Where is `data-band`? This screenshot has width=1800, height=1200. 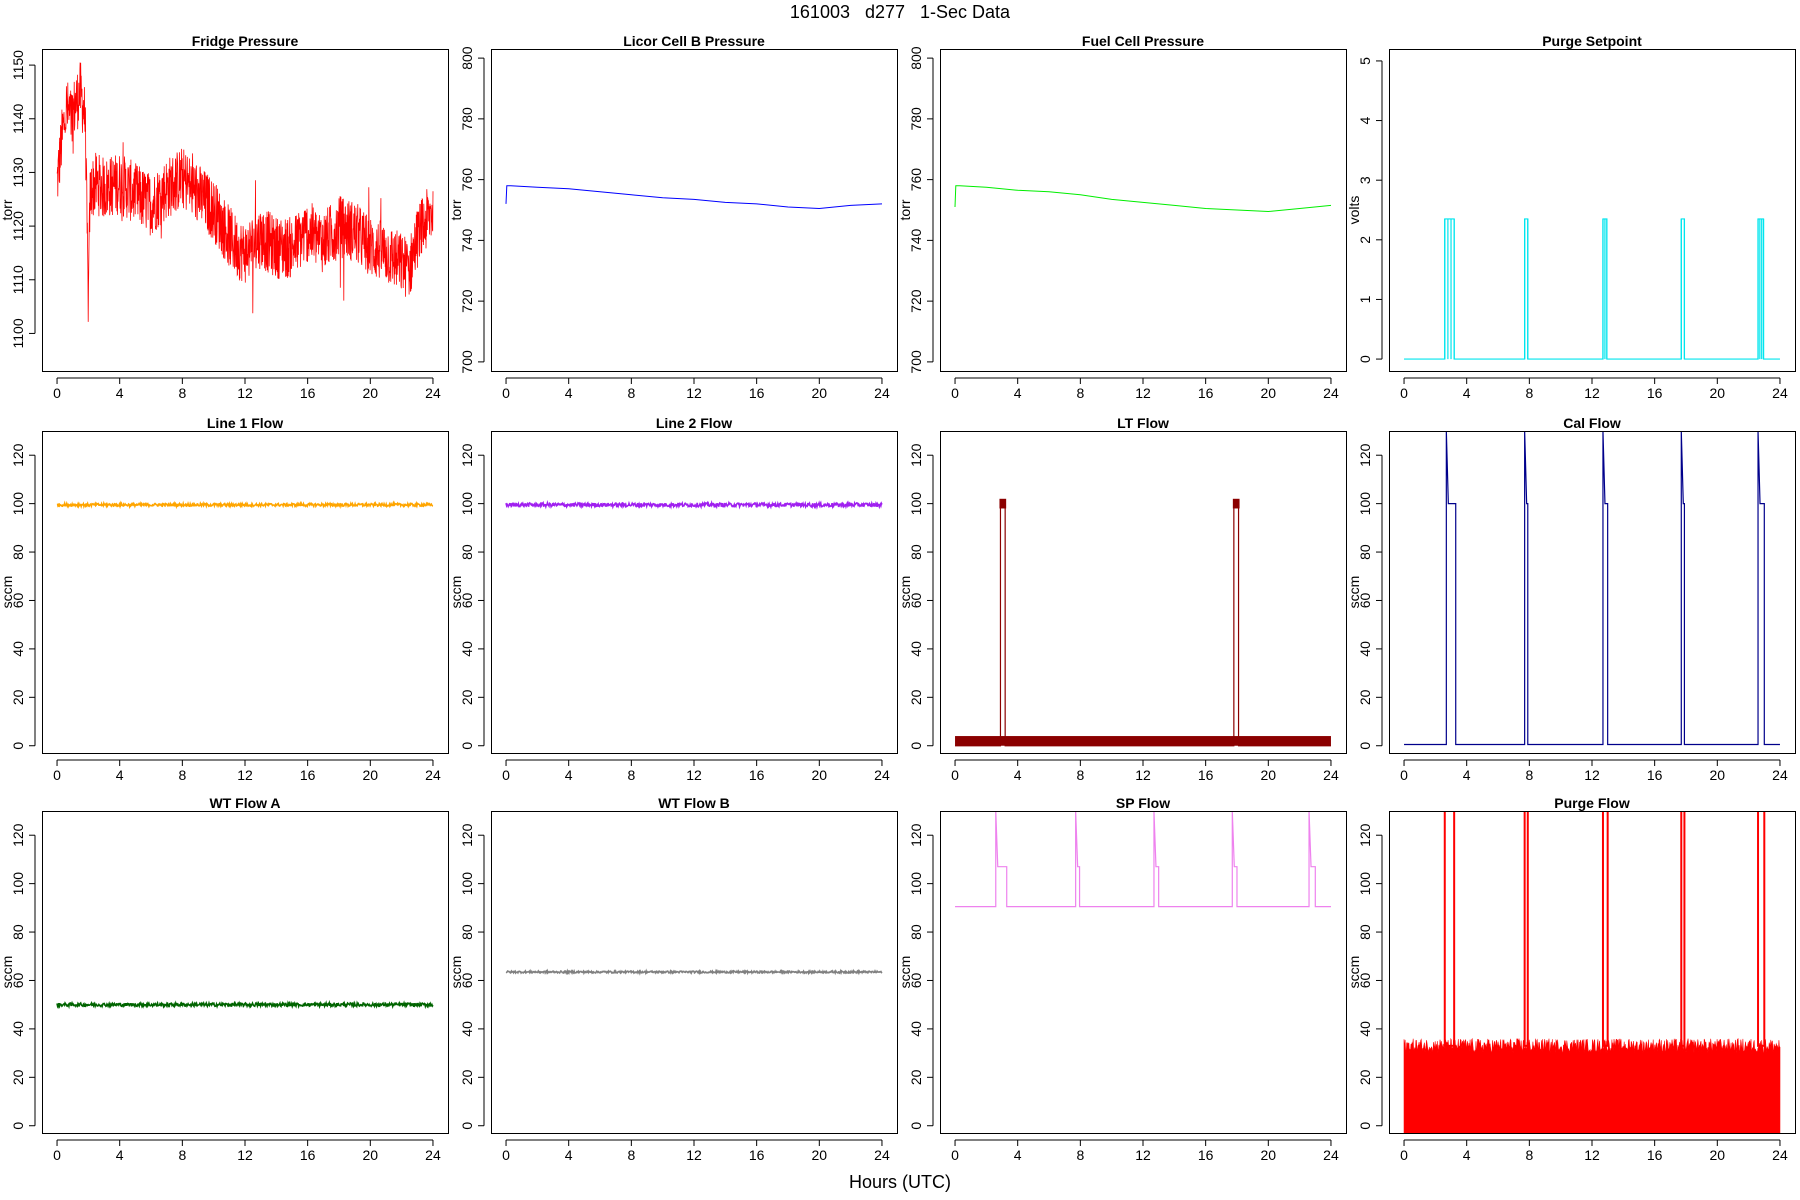 data-band is located at coordinates (1143, 741).